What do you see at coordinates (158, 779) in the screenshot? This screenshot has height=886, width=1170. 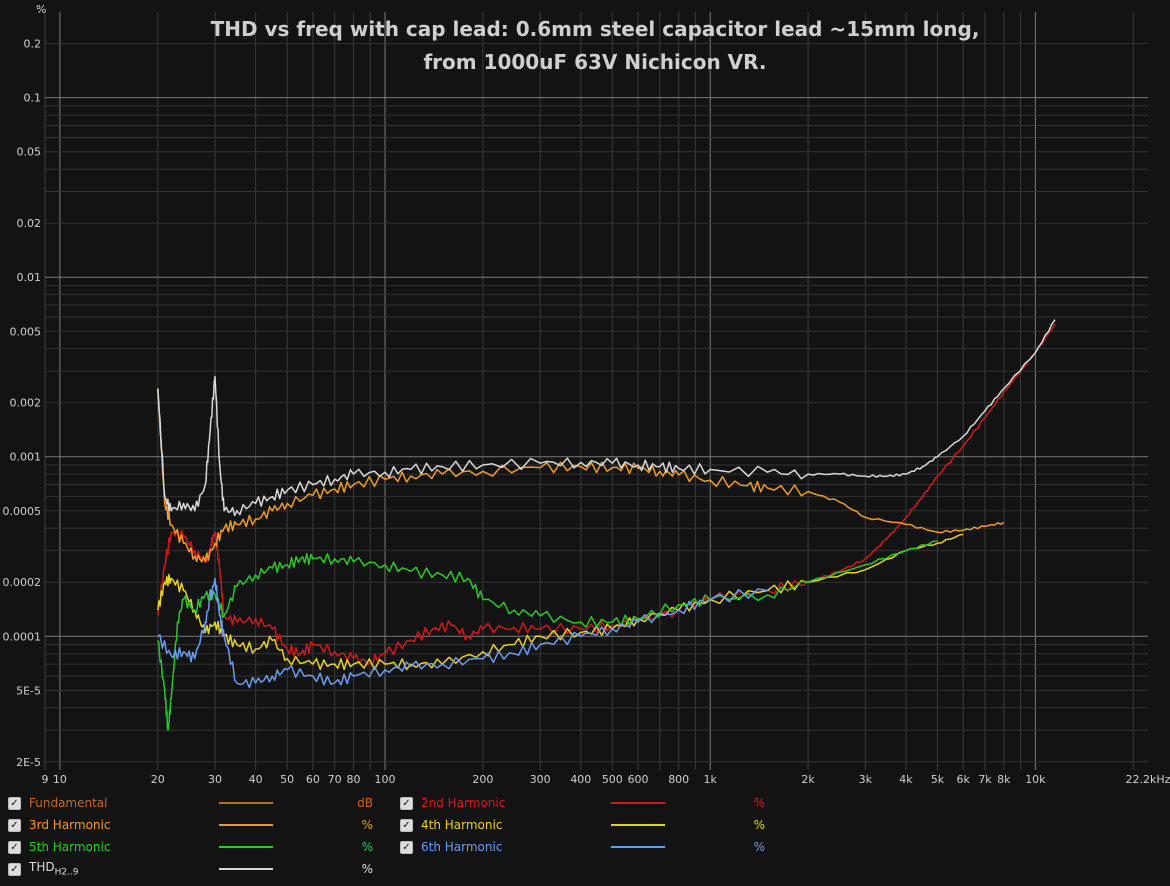 I see `x-tick-label: 20` at bounding box center [158, 779].